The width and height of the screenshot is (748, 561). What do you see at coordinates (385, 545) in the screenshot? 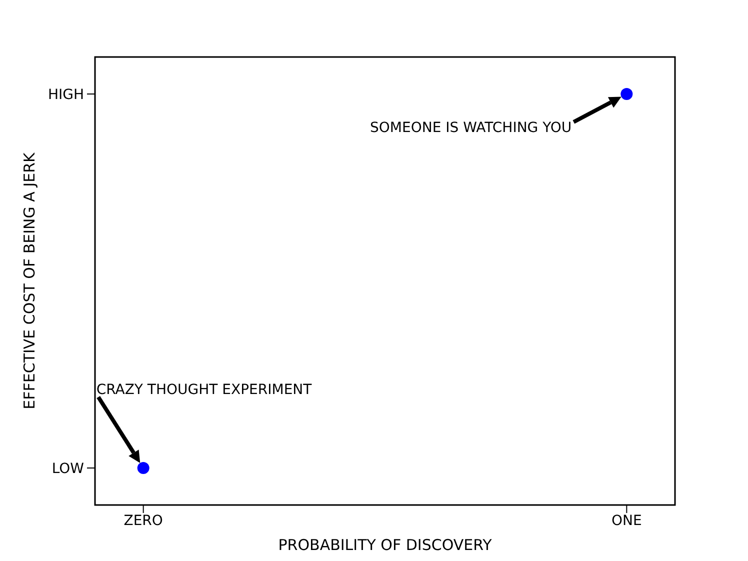
I see `x-axis-title: PROBABILITY OF DISCOVERY` at bounding box center [385, 545].